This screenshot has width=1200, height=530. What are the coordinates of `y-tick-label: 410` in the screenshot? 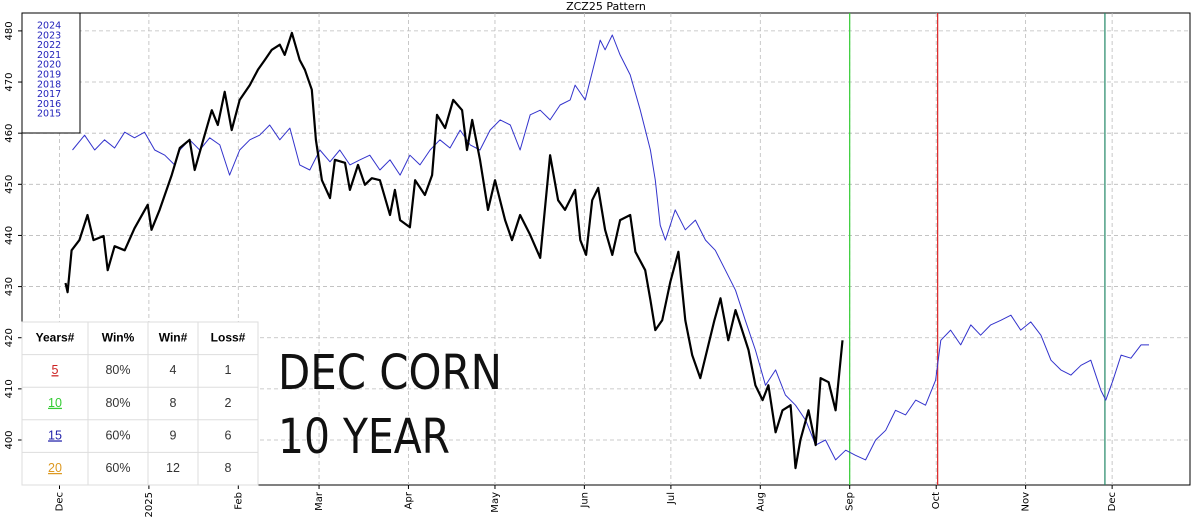 It's located at (9, 388).